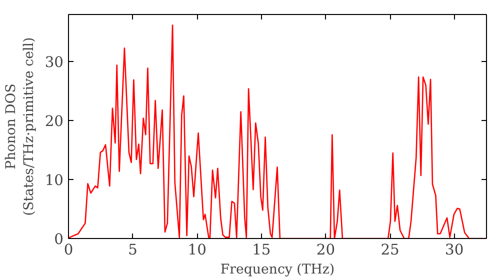 Image resolution: width=500 pixels, height=280 pixels. Describe the element at coordinates (277, 270) in the screenshot. I see `x-axis-title: Frequency (THz)` at that location.